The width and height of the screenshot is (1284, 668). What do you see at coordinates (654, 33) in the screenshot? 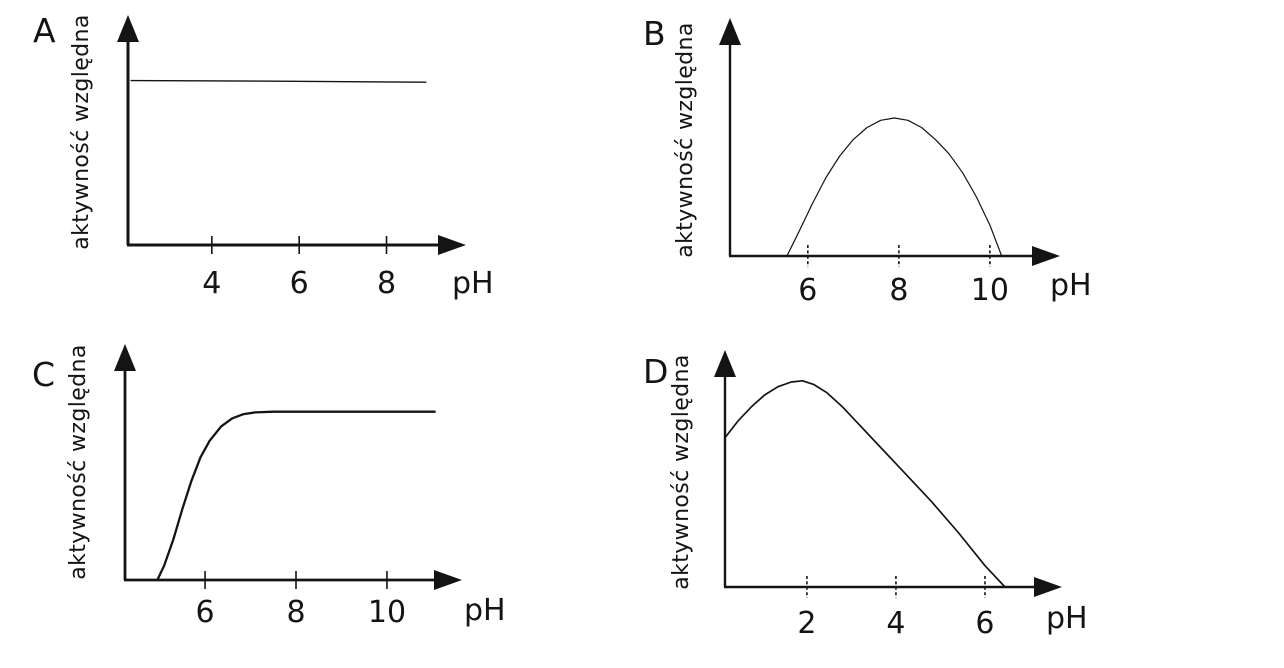
I see `panel-label: B` at bounding box center [654, 33].